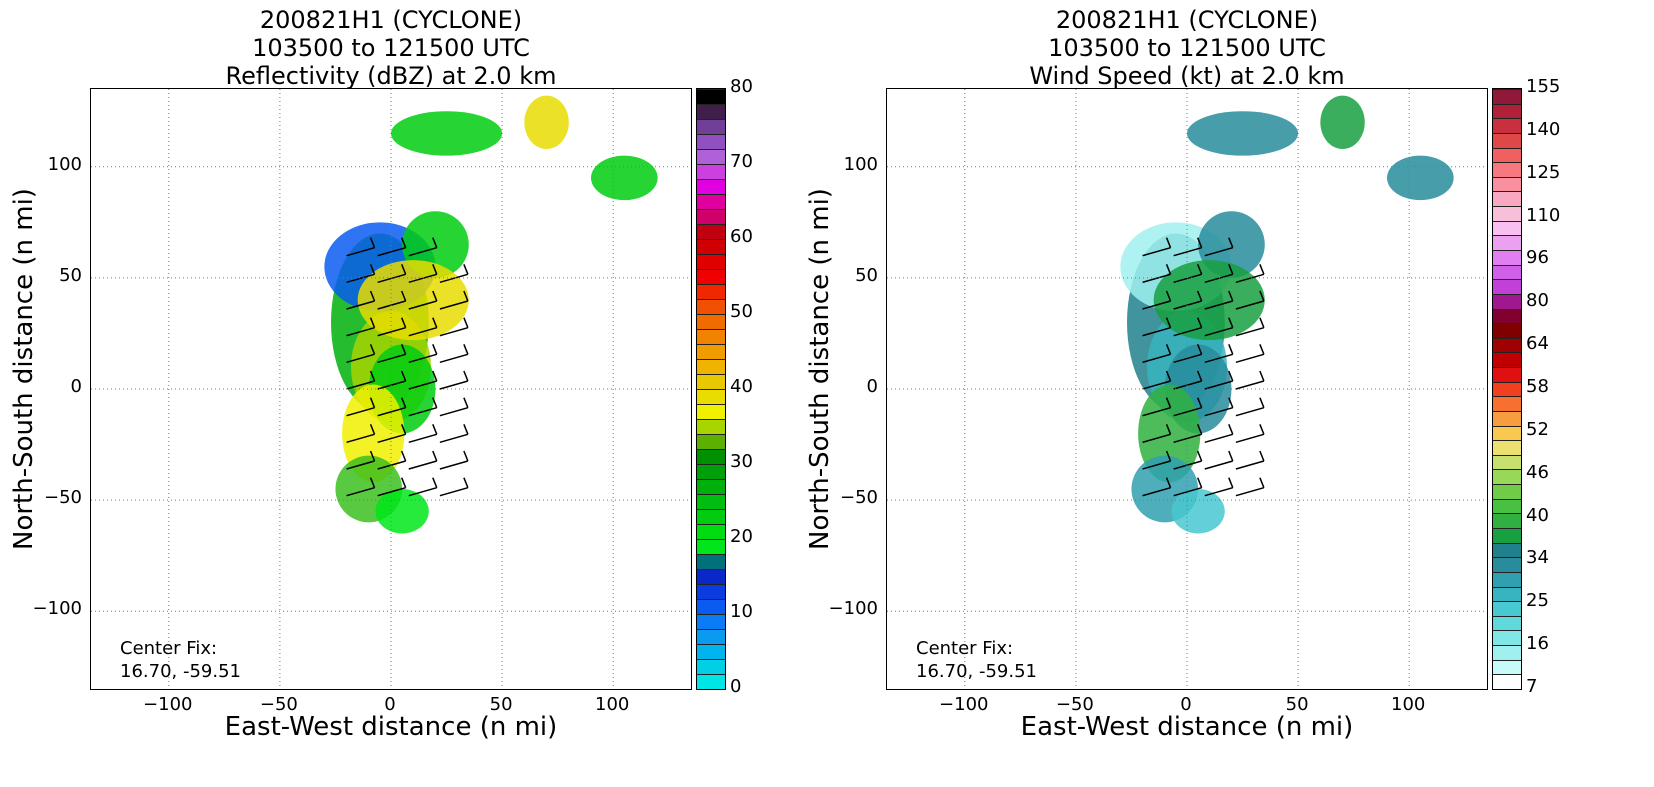 The height and width of the screenshot is (787, 1654). I want to click on colorbar-tick-label: 10, so click(741, 611).